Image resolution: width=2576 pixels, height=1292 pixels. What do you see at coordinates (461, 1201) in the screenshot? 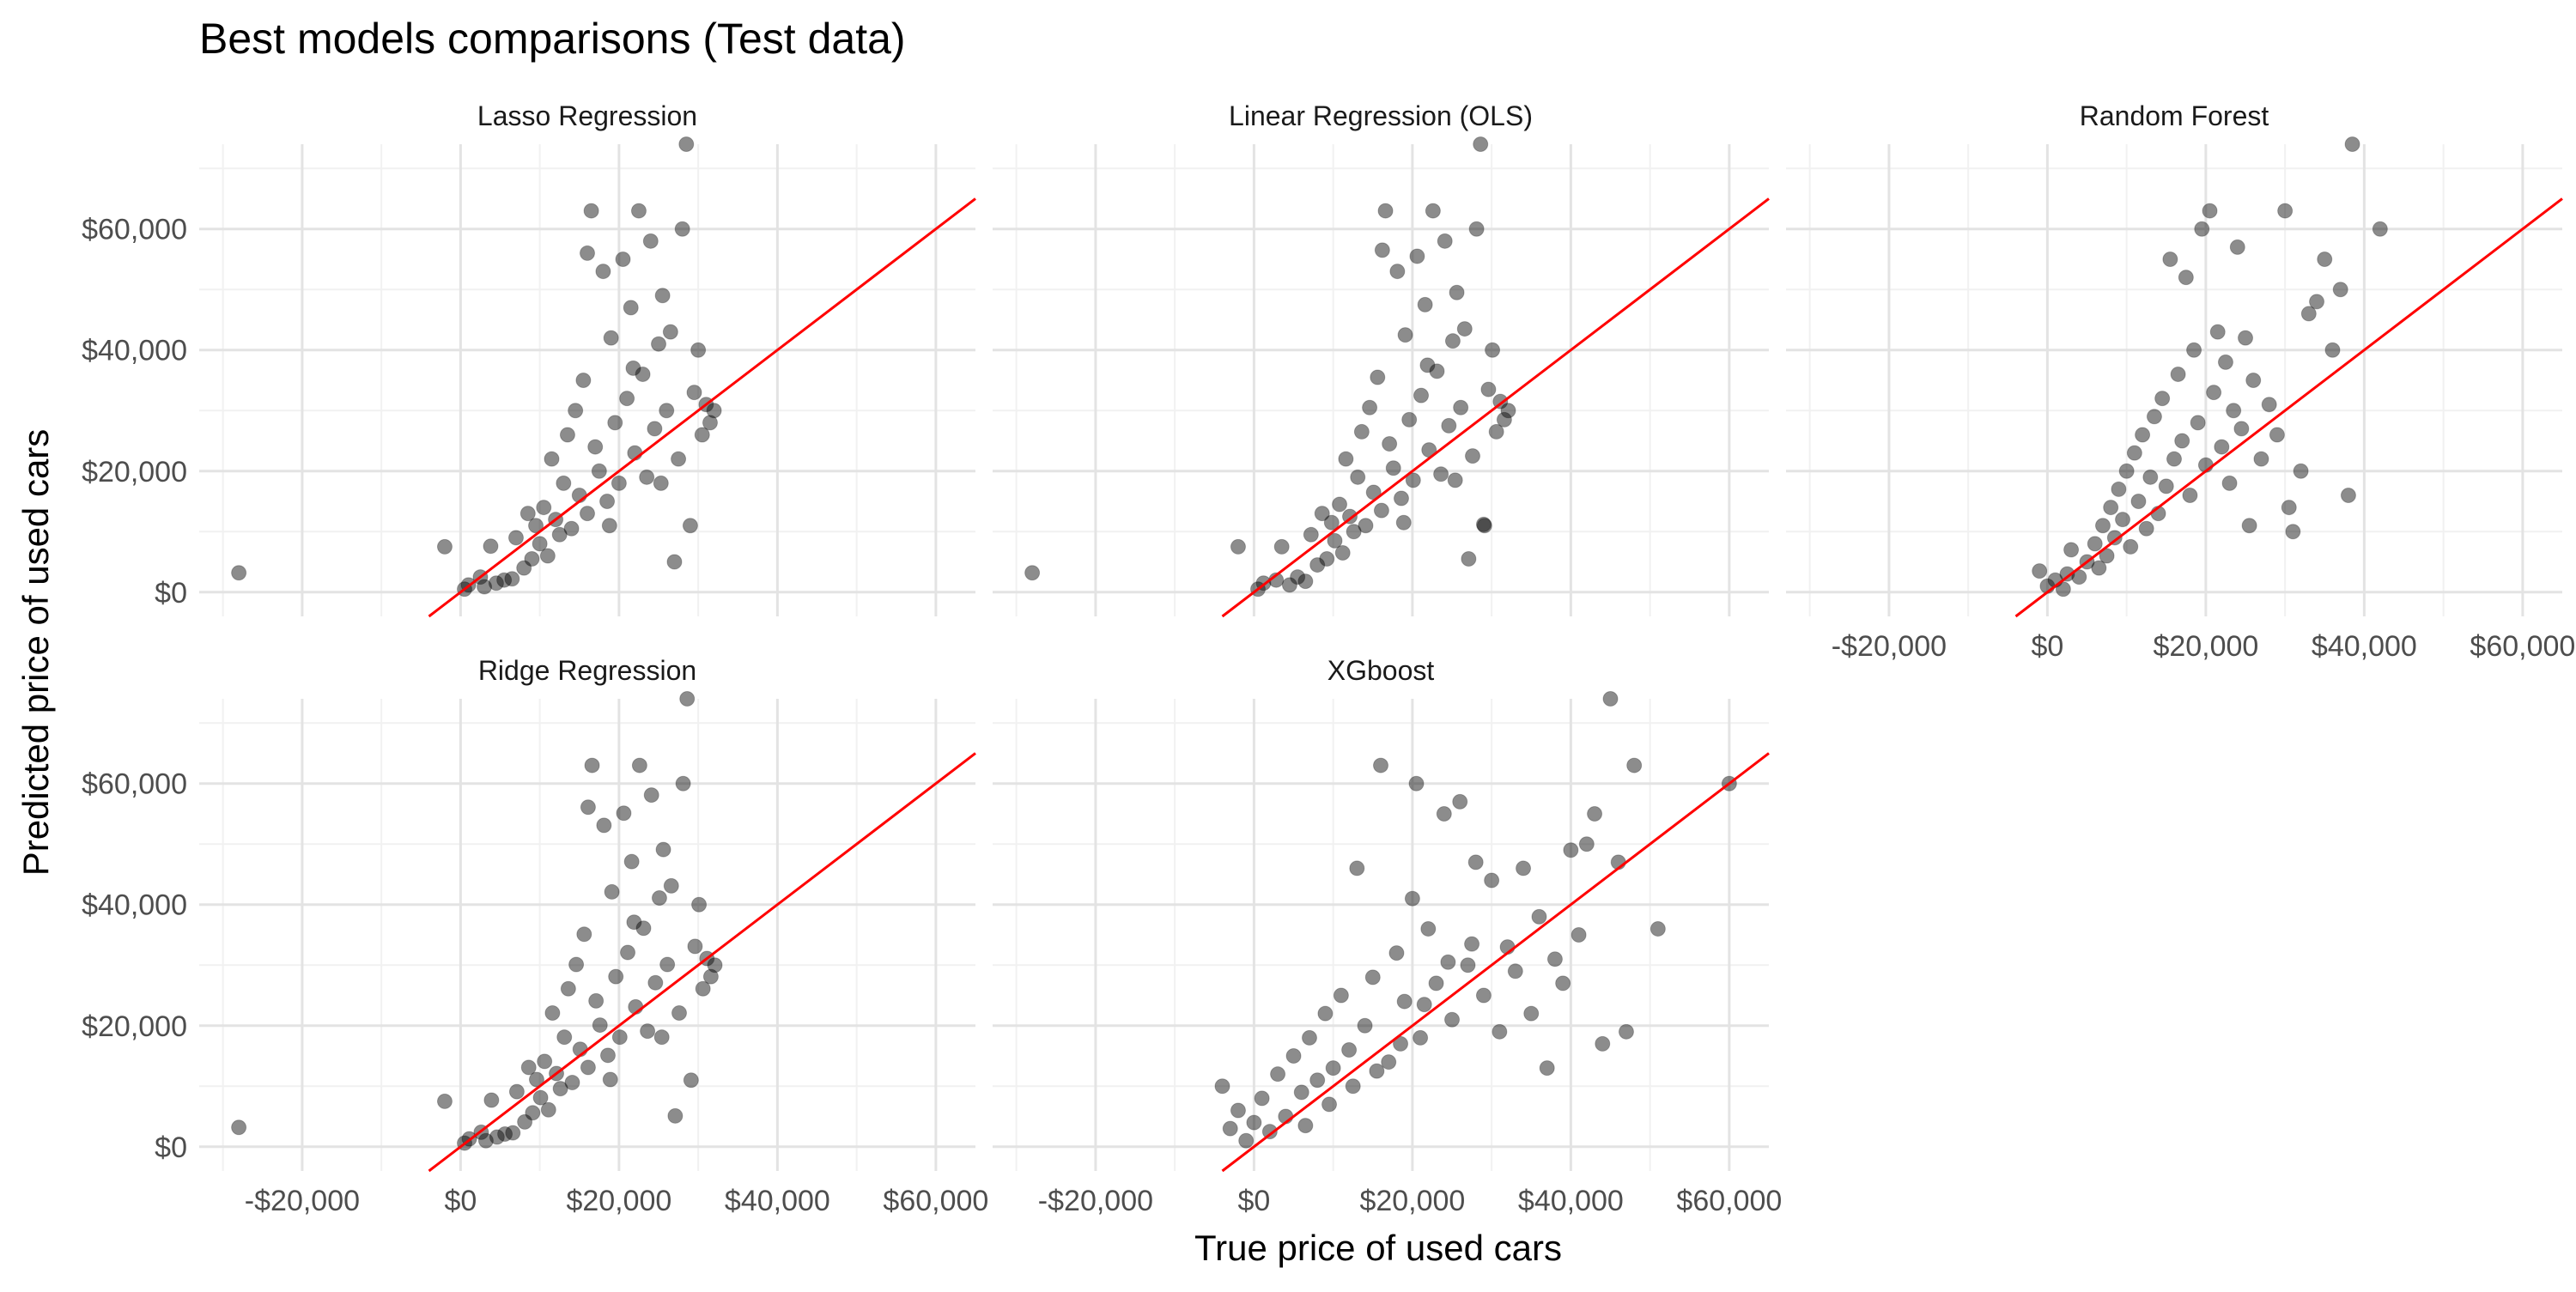
I see `x-tick-label: $0` at bounding box center [461, 1201].